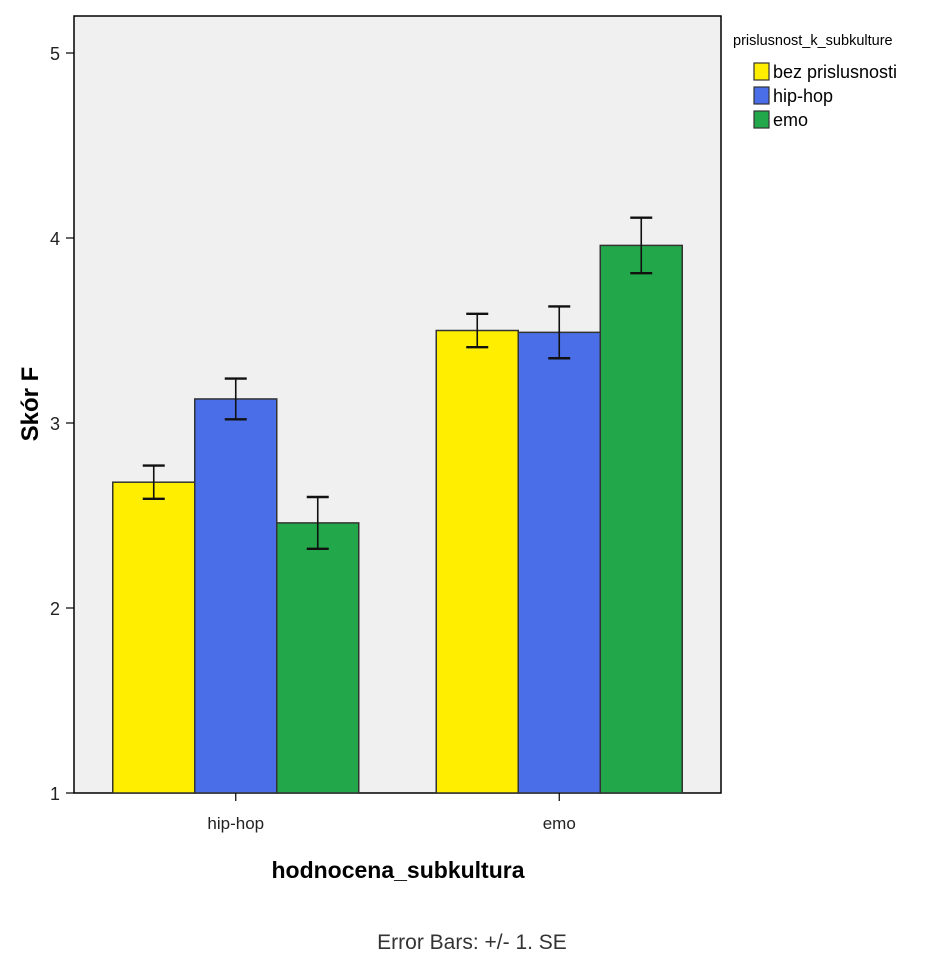 This screenshot has width=945, height=961. I want to click on x-tick-label: emo, so click(559, 823).